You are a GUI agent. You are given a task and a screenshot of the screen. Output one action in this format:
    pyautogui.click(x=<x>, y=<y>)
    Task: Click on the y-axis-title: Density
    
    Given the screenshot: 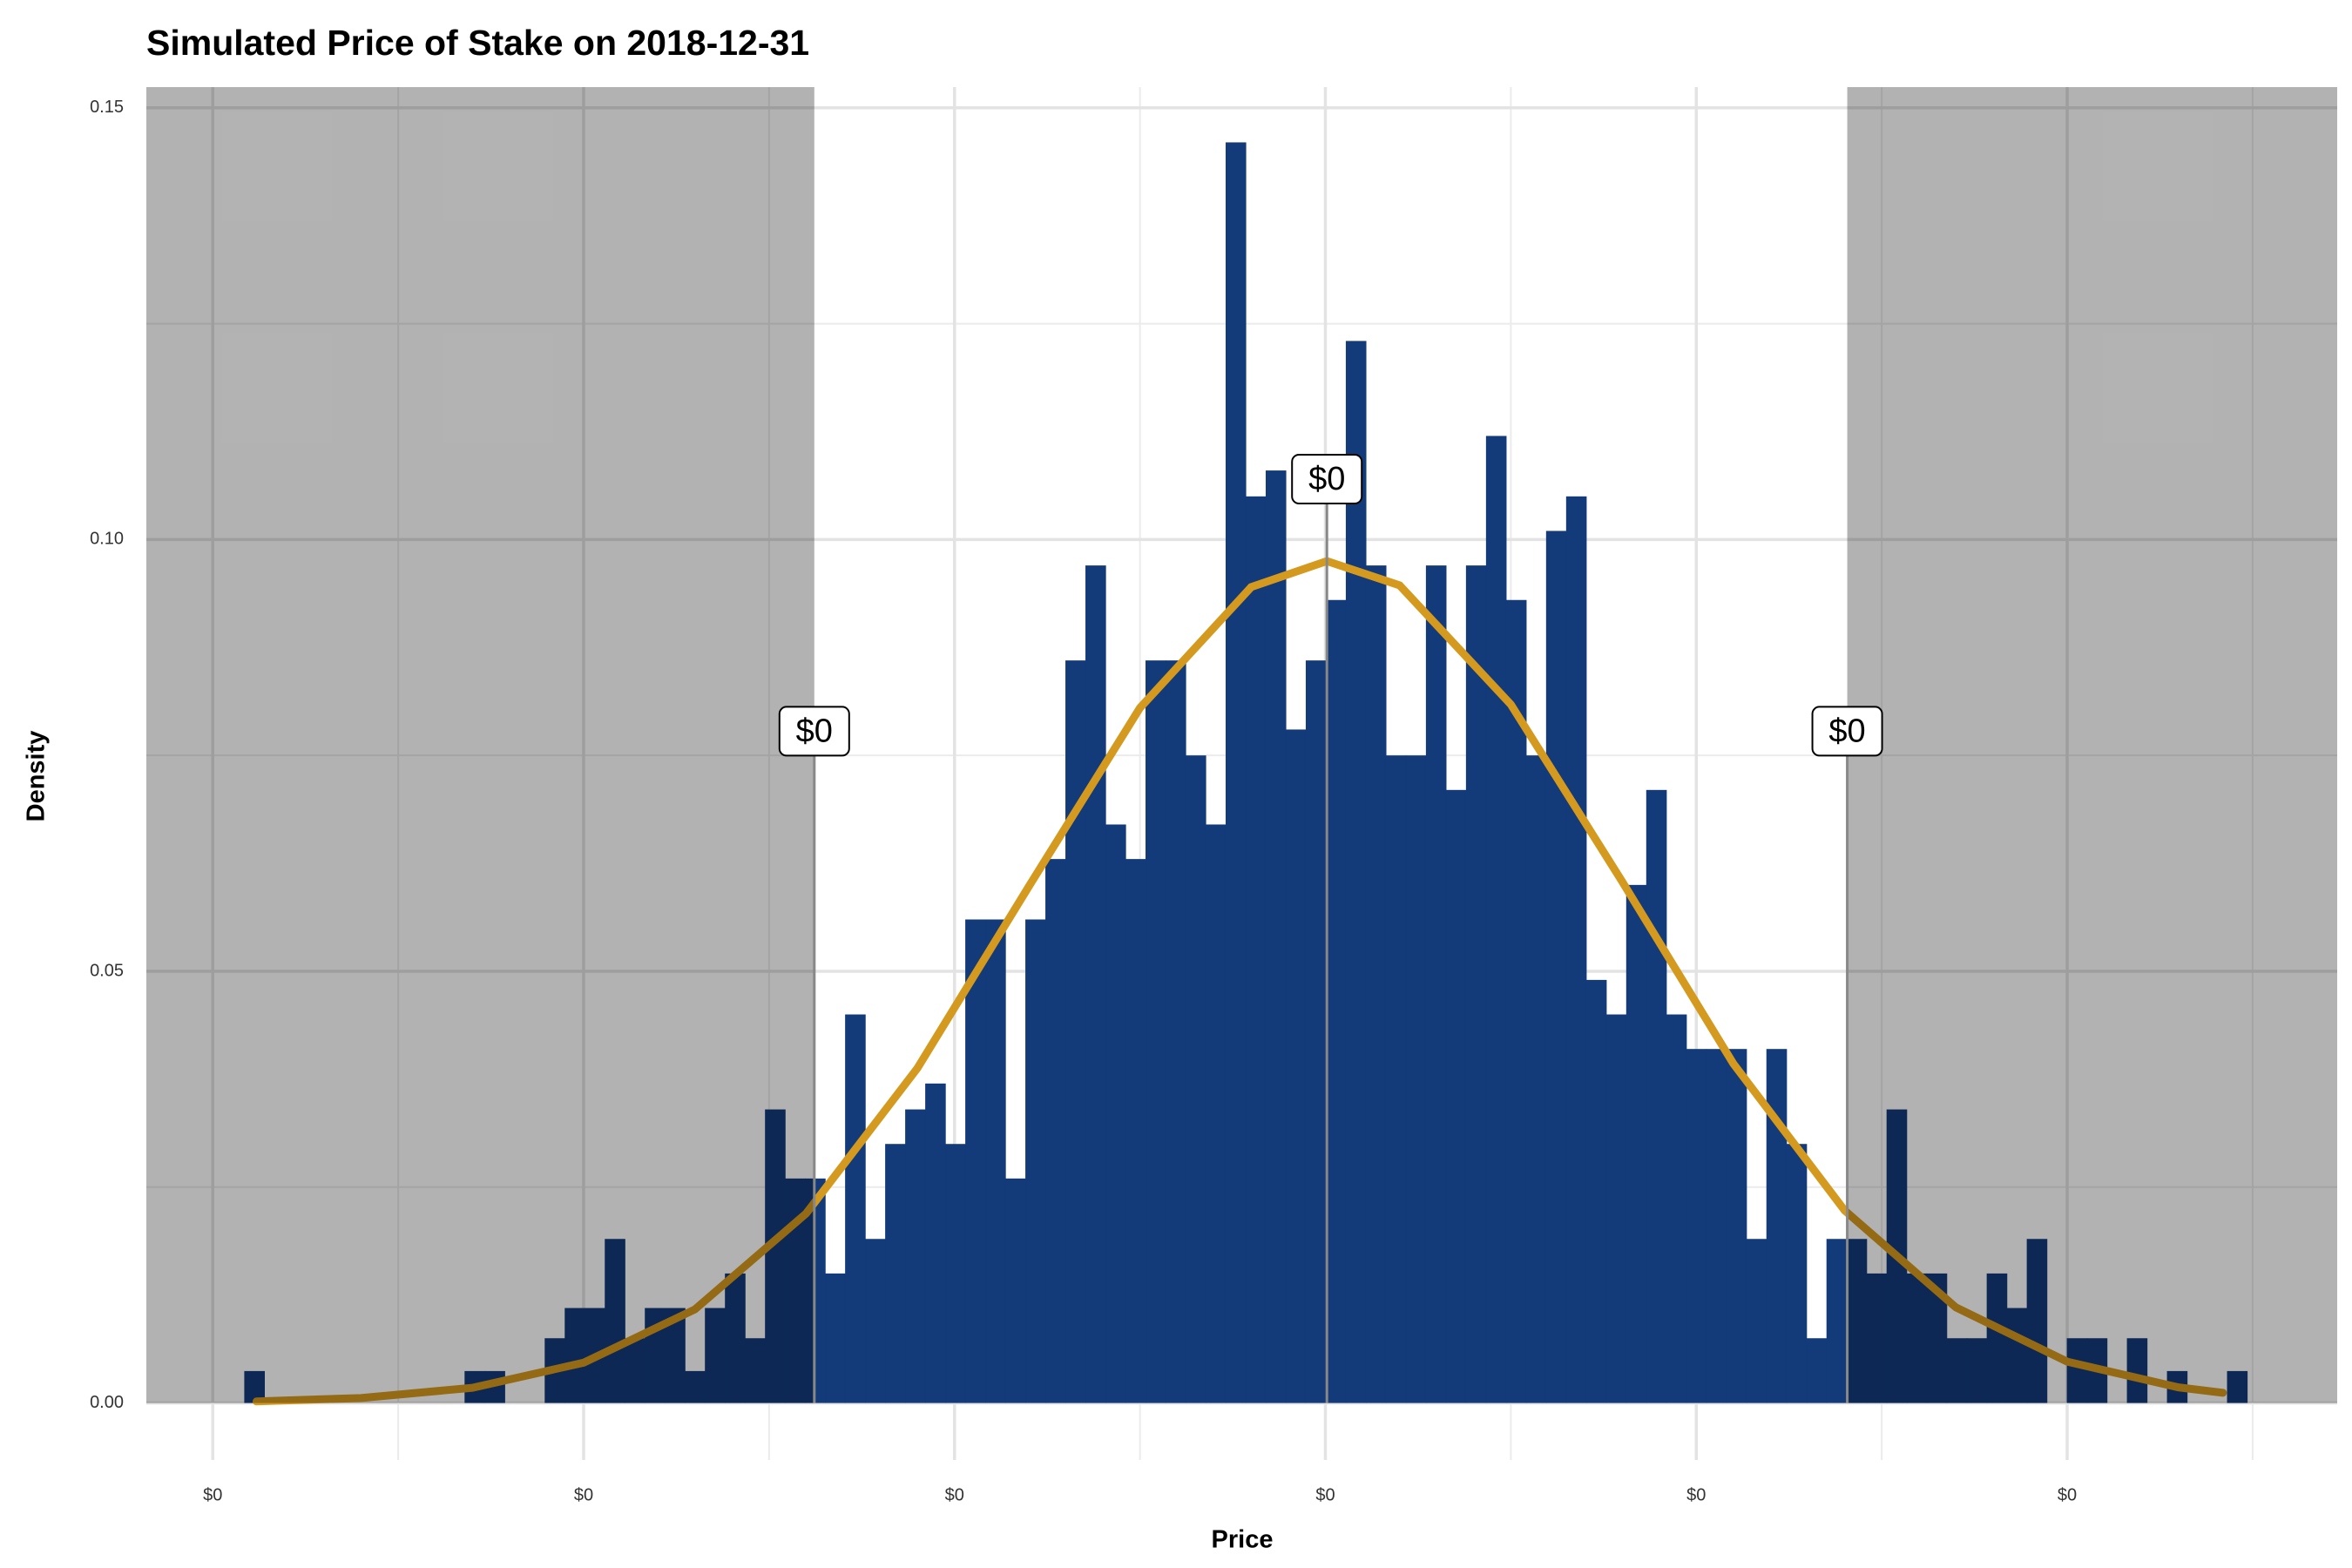 What is the action you would take?
    pyautogui.click(x=37, y=776)
    